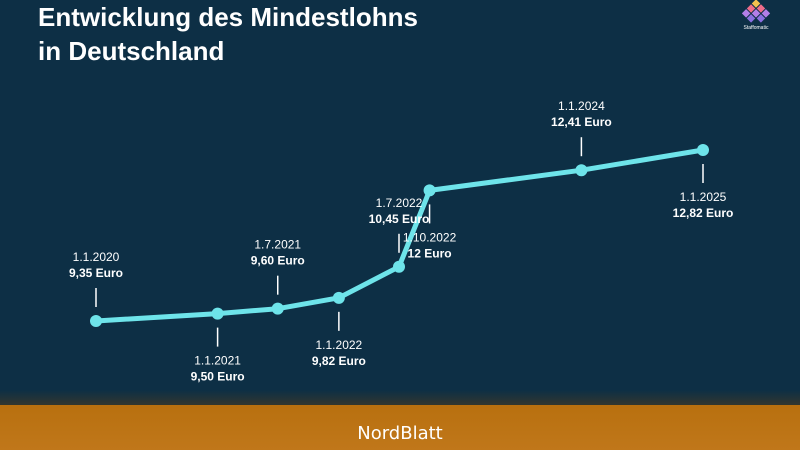 This screenshot has height=450, width=800. What do you see at coordinates (703, 213) in the screenshot?
I see `value-label-7: 12,82 Euro` at bounding box center [703, 213].